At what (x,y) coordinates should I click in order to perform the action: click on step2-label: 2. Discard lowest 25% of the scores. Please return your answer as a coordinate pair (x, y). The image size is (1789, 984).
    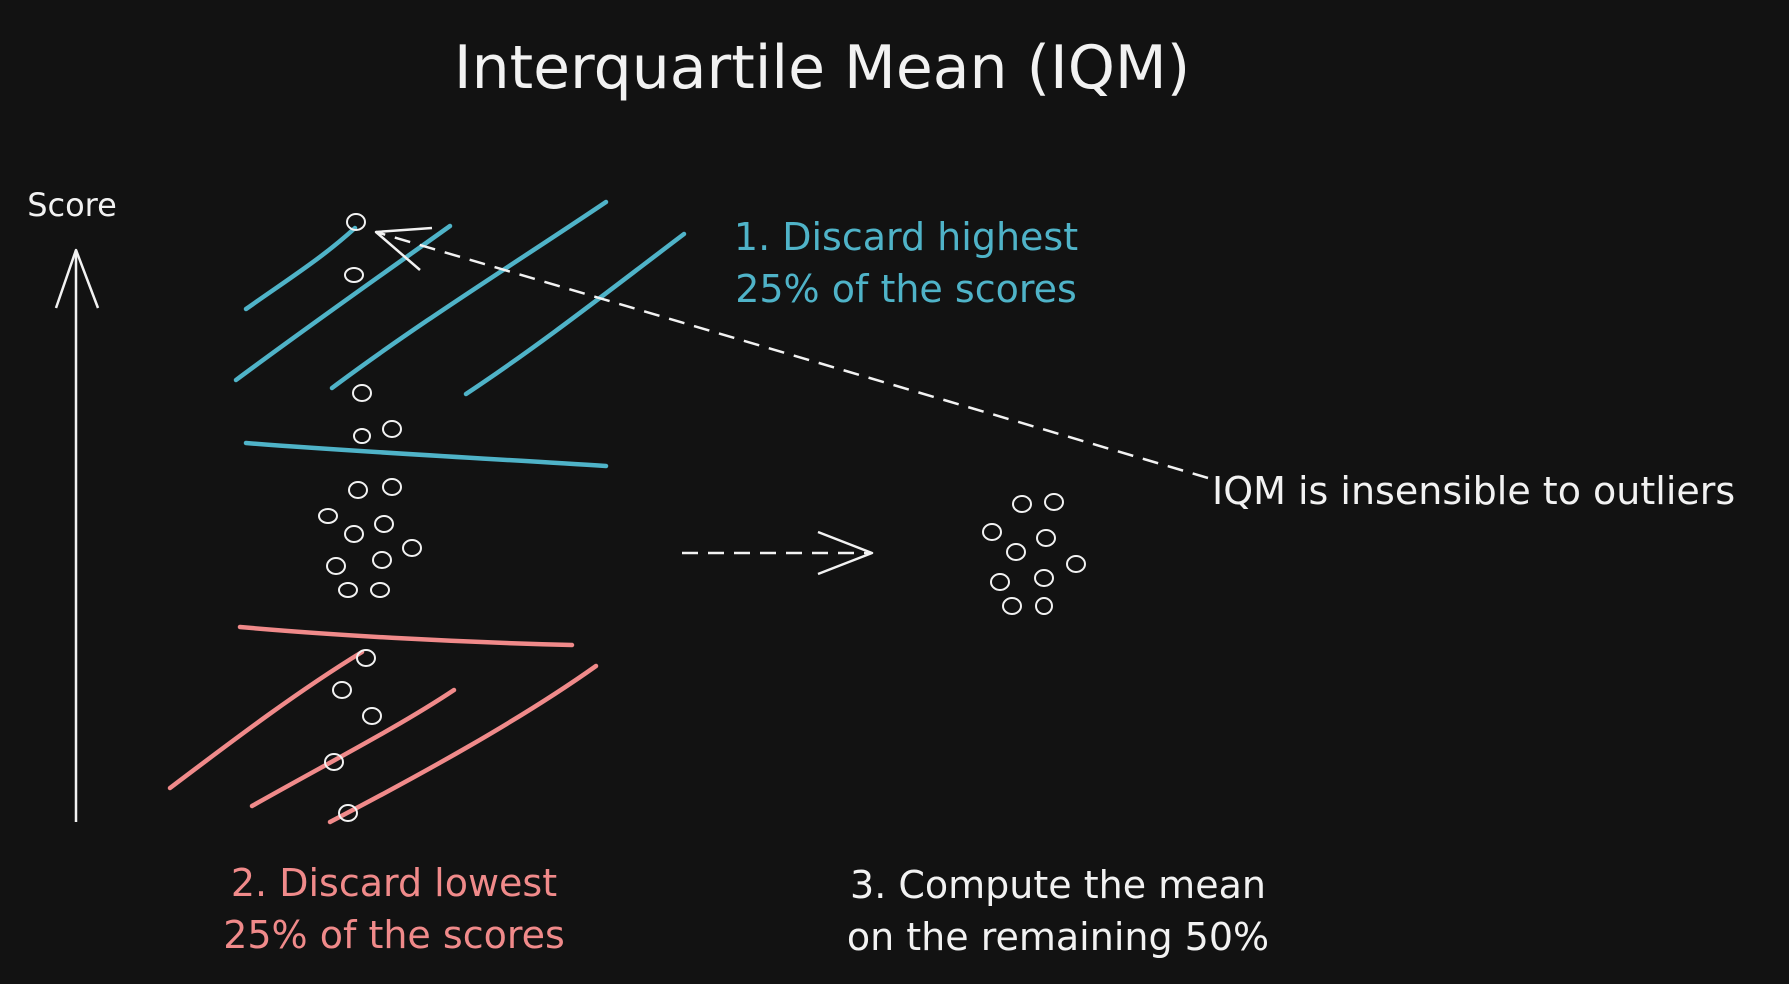
    Looking at the image, I should click on (394, 909).